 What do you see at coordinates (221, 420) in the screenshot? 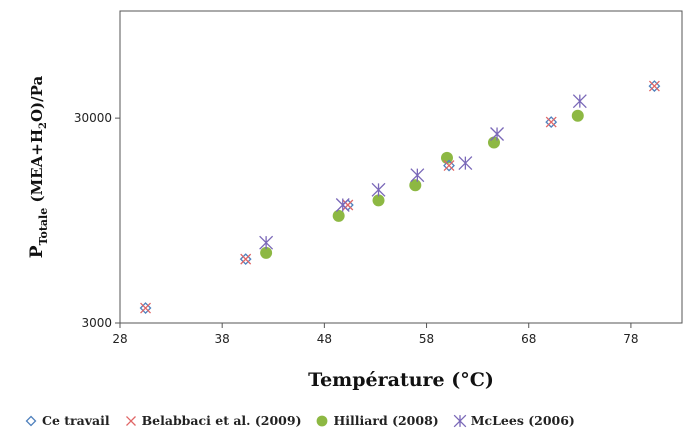
I see `legend-label: Belabbaci et al. (2009)` at bounding box center [221, 420].